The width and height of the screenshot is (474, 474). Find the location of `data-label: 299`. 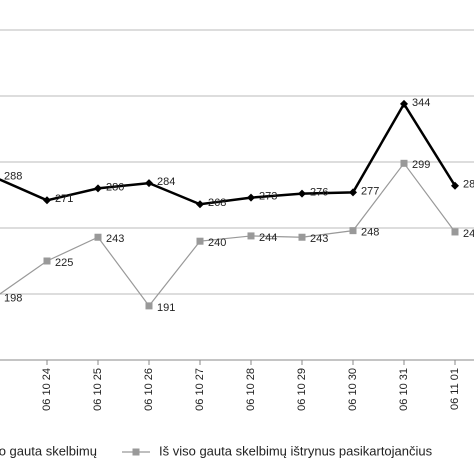

data-label: 299 is located at coordinates (421, 165).